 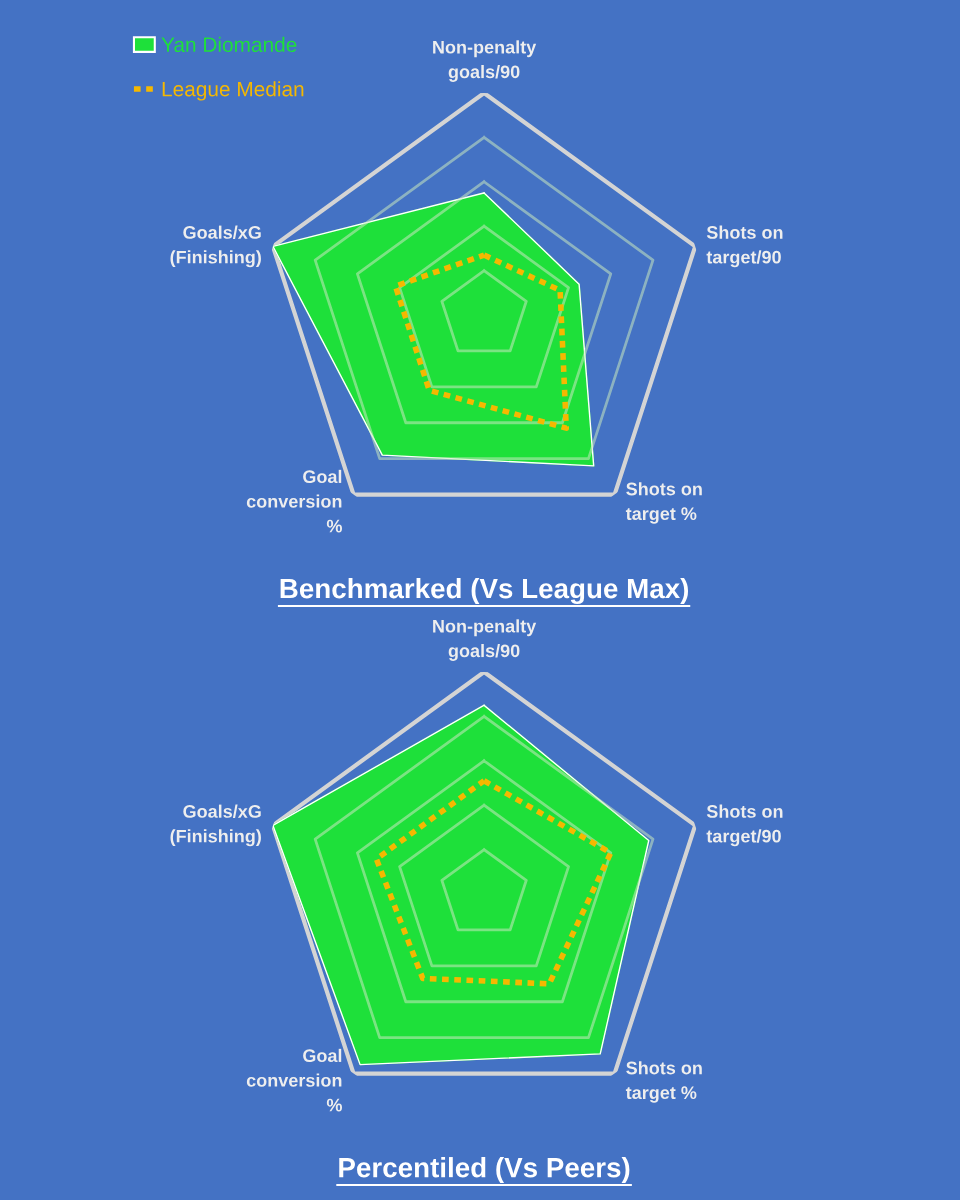 What do you see at coordinates (233, 91) in the screenshot?
I see `legend-label: League Median` at bounding box center [233, 91].